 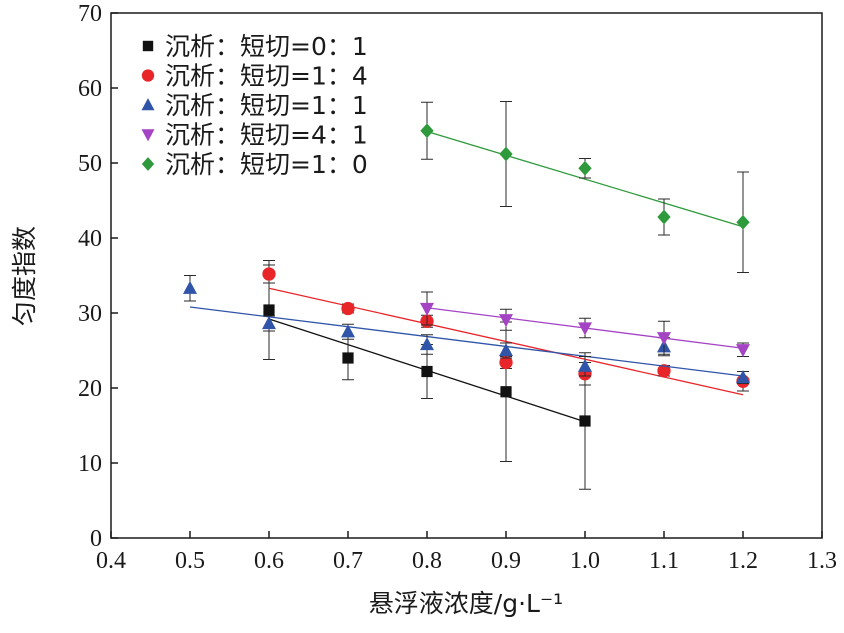 What do you see at coordinates (90, 89) in the screenshot?
I see `y-tick-label: 60` at bounding box center [90, 89].